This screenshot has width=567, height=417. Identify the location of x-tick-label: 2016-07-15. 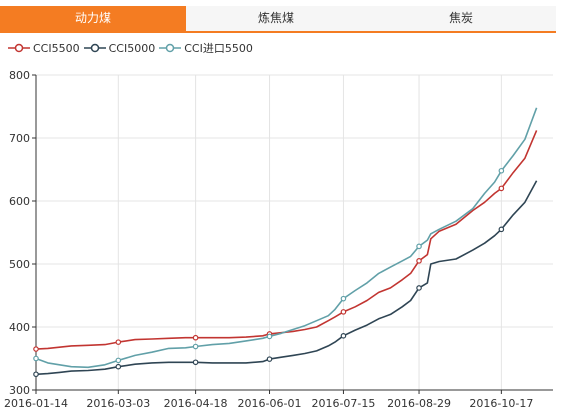
(343, 403).